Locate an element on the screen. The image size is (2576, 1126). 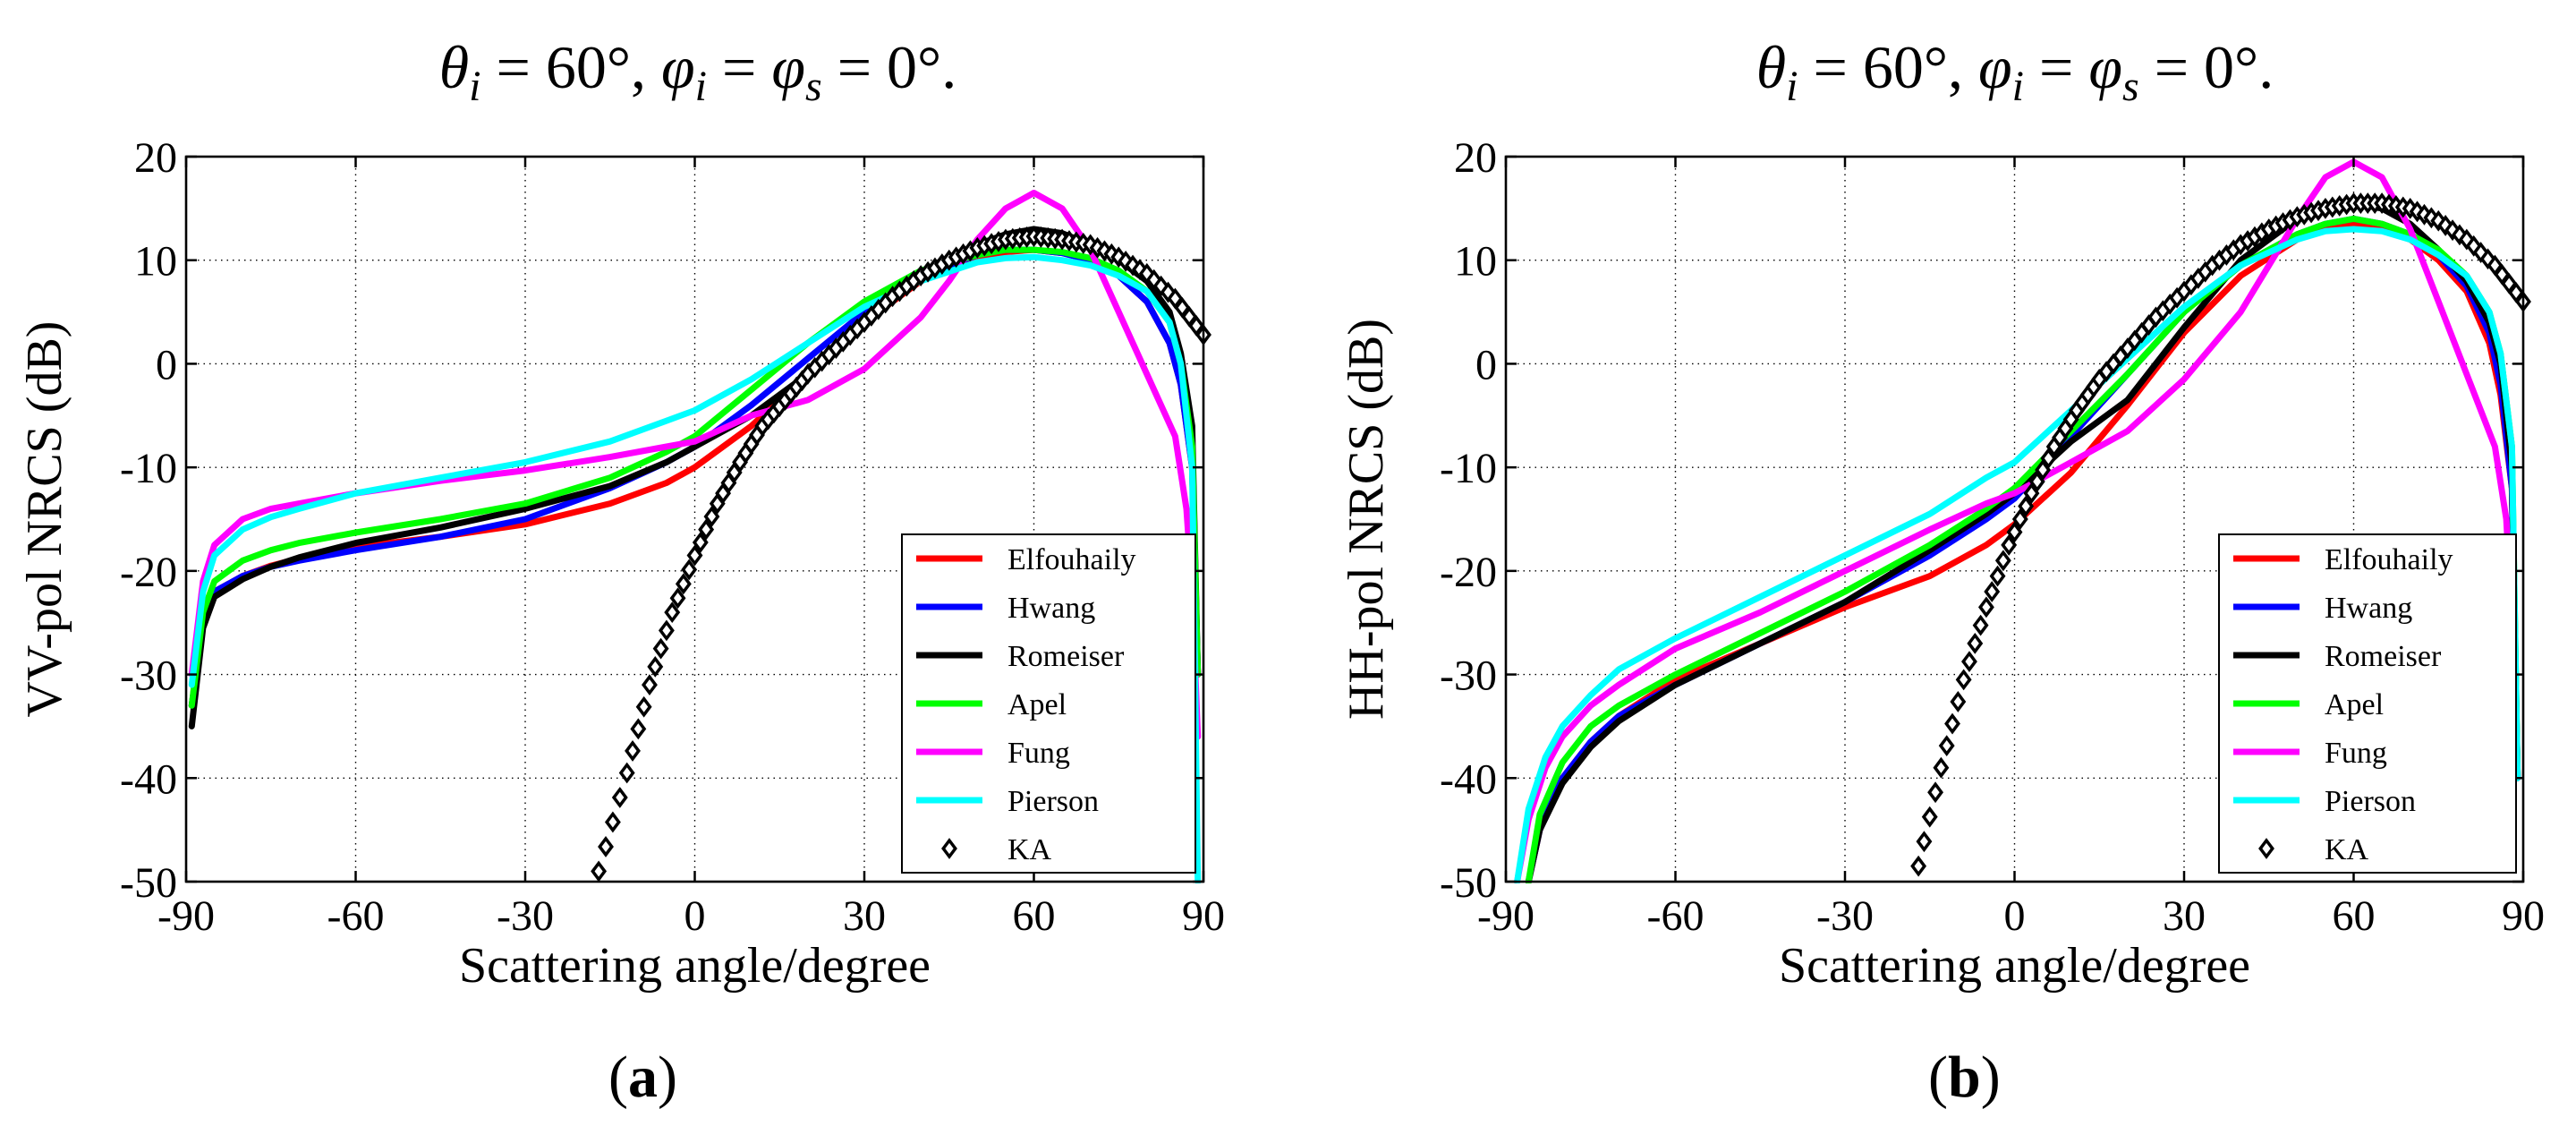
panel-label-letter: a is located at coordinates (643, 1078).